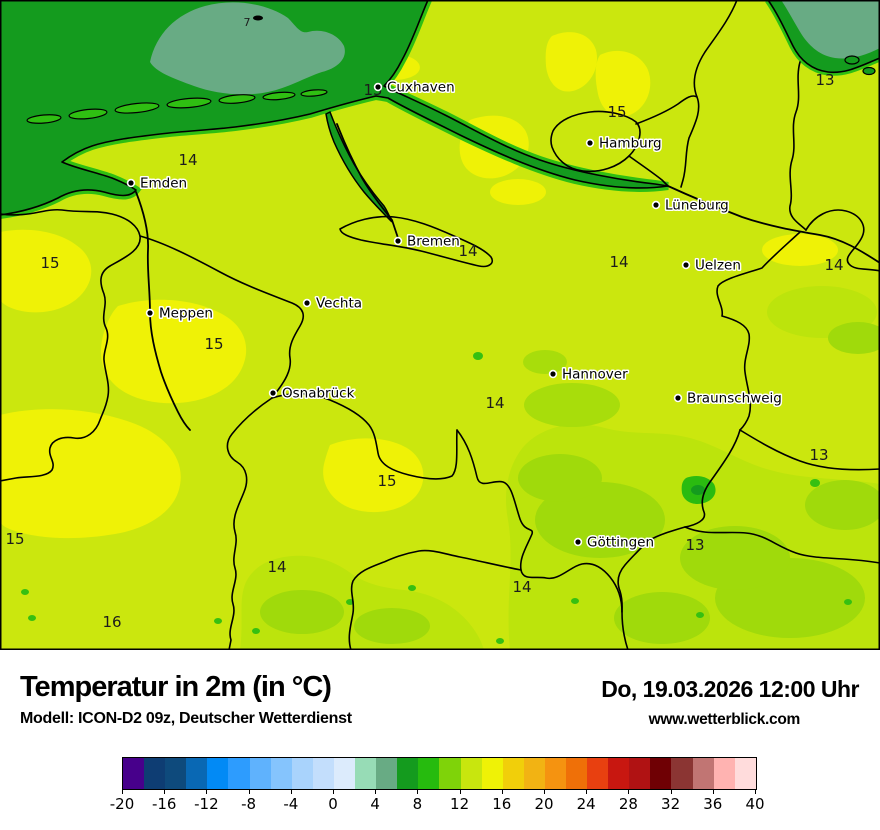 The width and height of the screenshot is (880, 830). What do you see at coordinates (206, 804) in the screenshot?
I see `legend-tick-label: -12` at bounding box center [206, 804].